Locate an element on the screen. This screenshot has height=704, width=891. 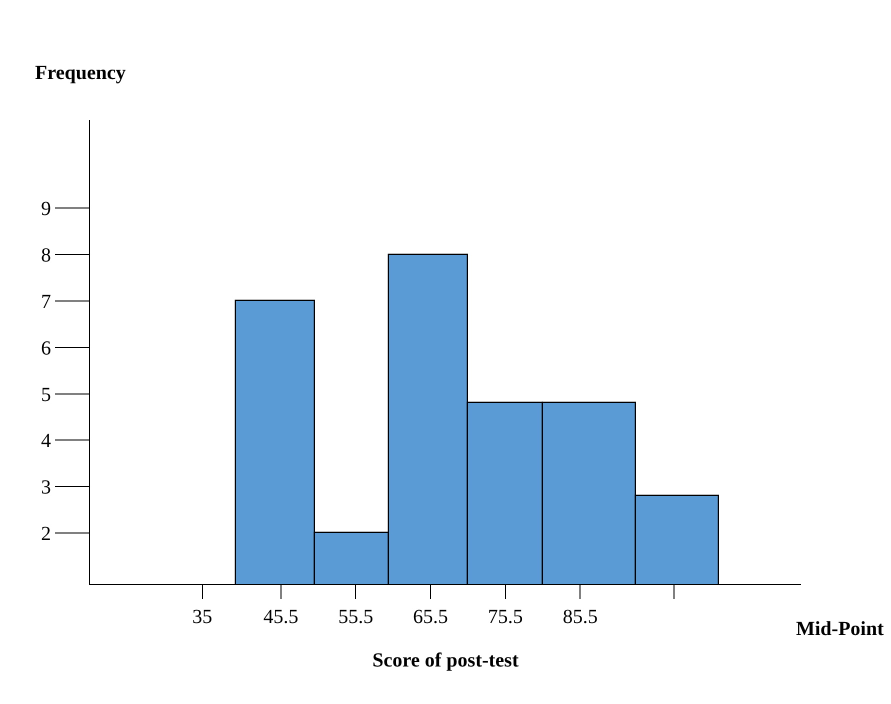
x-tick-label: 35 is located at coordinates (202, 617).